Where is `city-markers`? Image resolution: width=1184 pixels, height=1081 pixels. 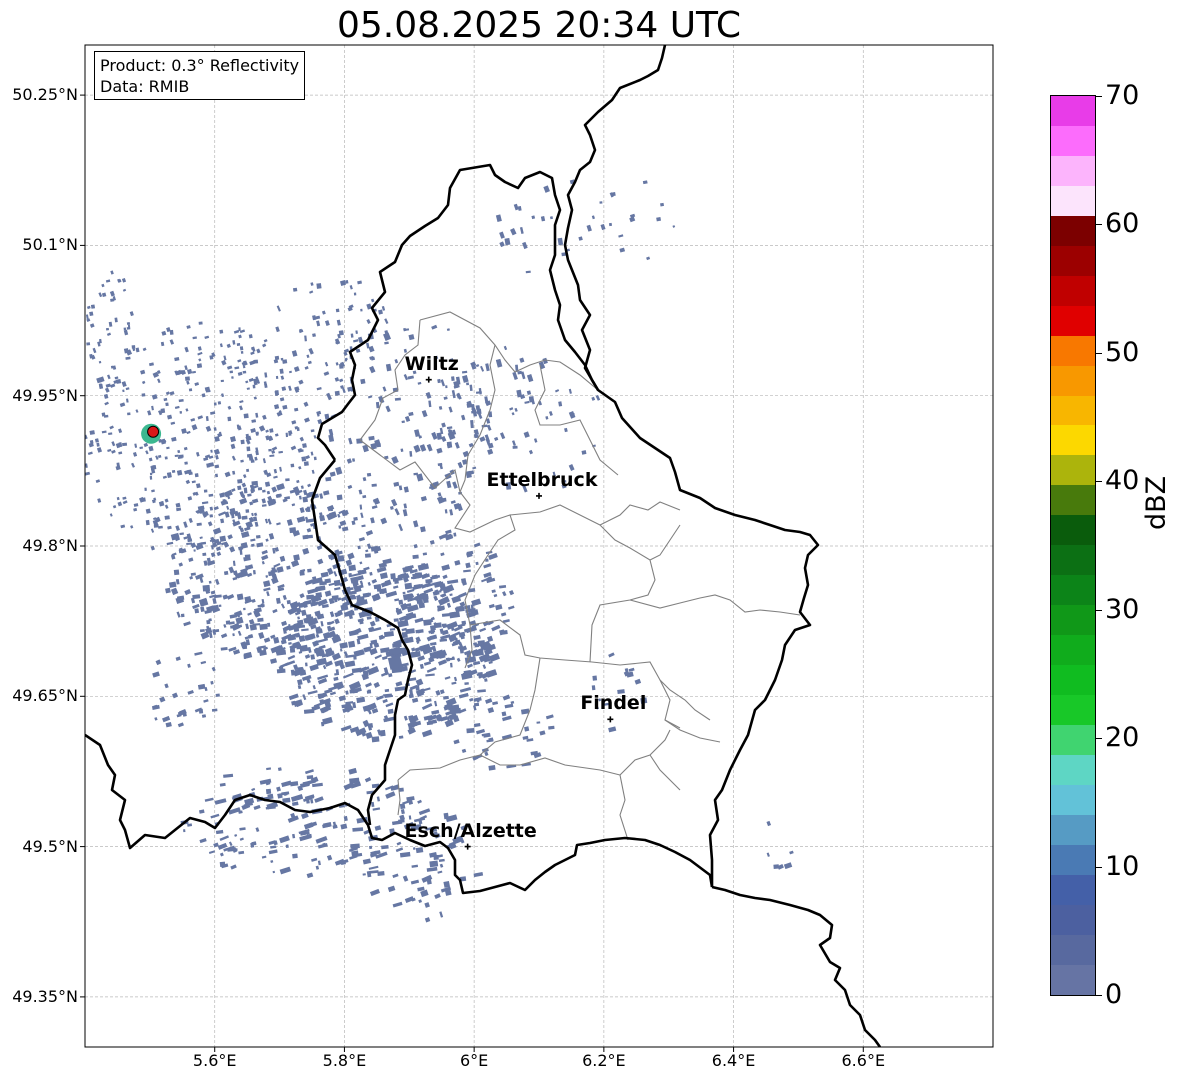 city-markers is located at coordinates (519, 613).